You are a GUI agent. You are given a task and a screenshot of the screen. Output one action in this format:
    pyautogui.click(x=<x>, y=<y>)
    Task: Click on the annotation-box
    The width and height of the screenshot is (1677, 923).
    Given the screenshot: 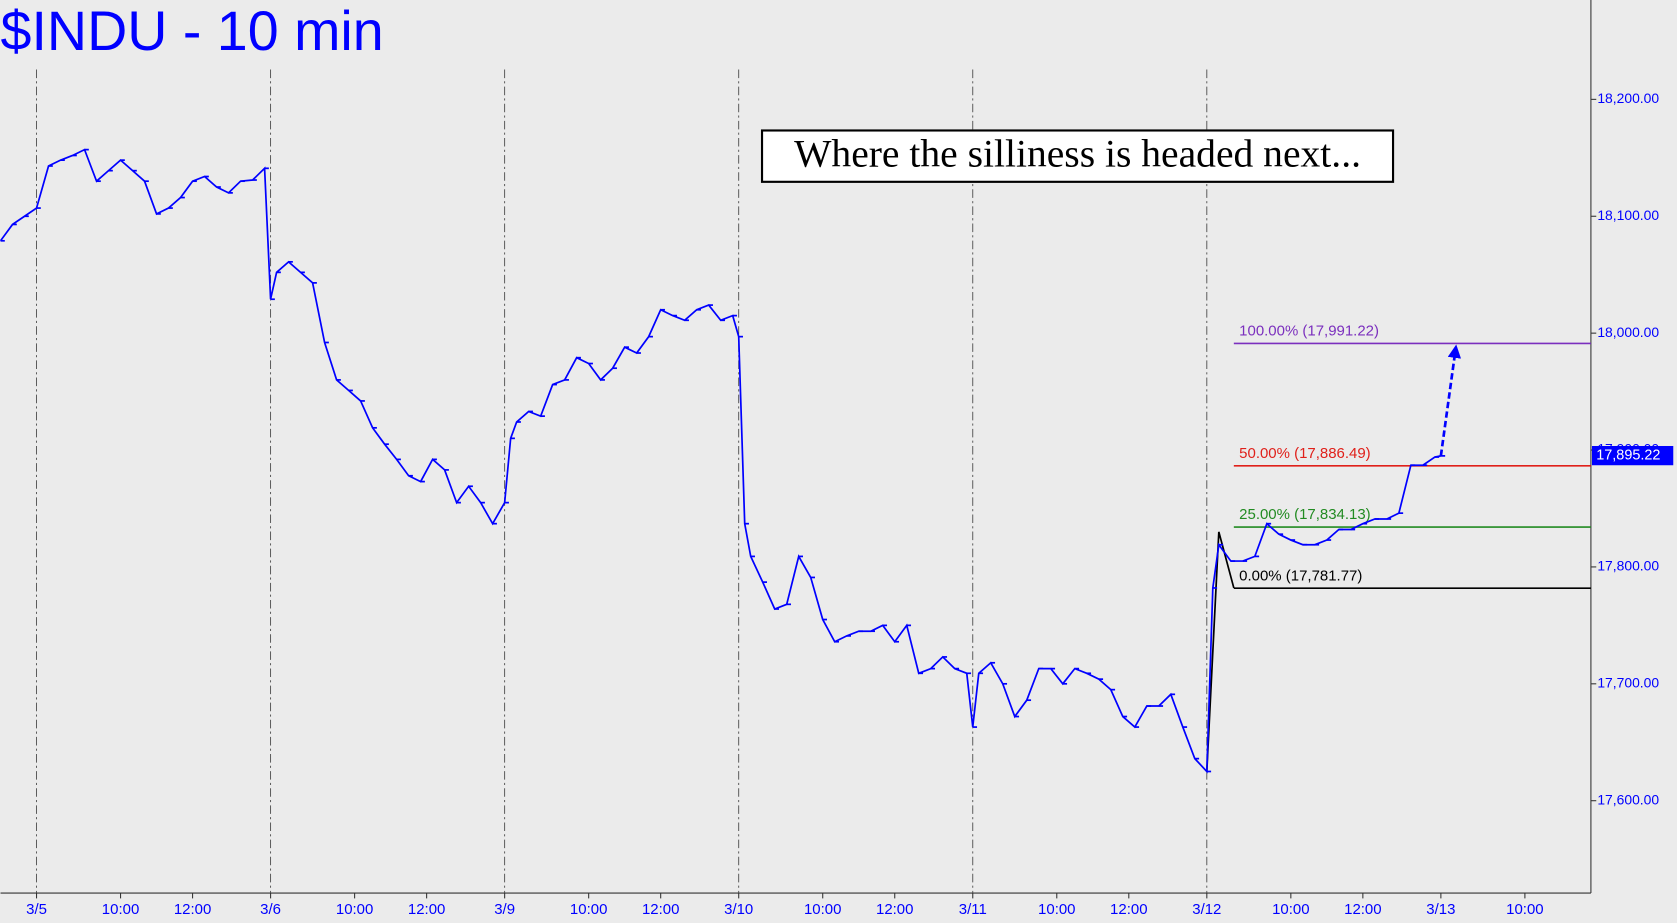 What is the action you would take?
    pyautogui.click(x=1077, y=156)
    